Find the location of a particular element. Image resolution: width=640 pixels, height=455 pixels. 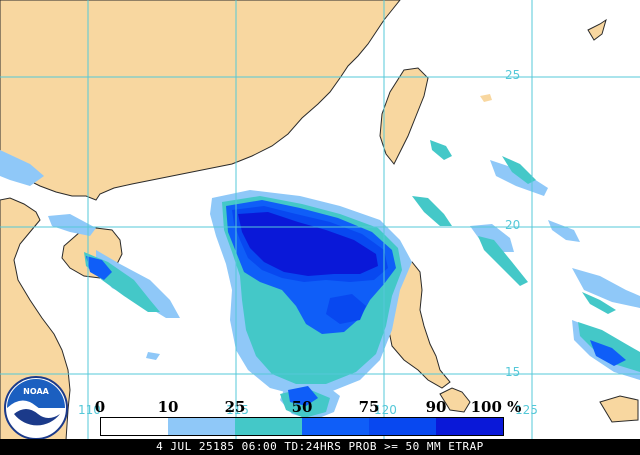

noaa-logo-text: NOAA is located at coordinates (36, 391).